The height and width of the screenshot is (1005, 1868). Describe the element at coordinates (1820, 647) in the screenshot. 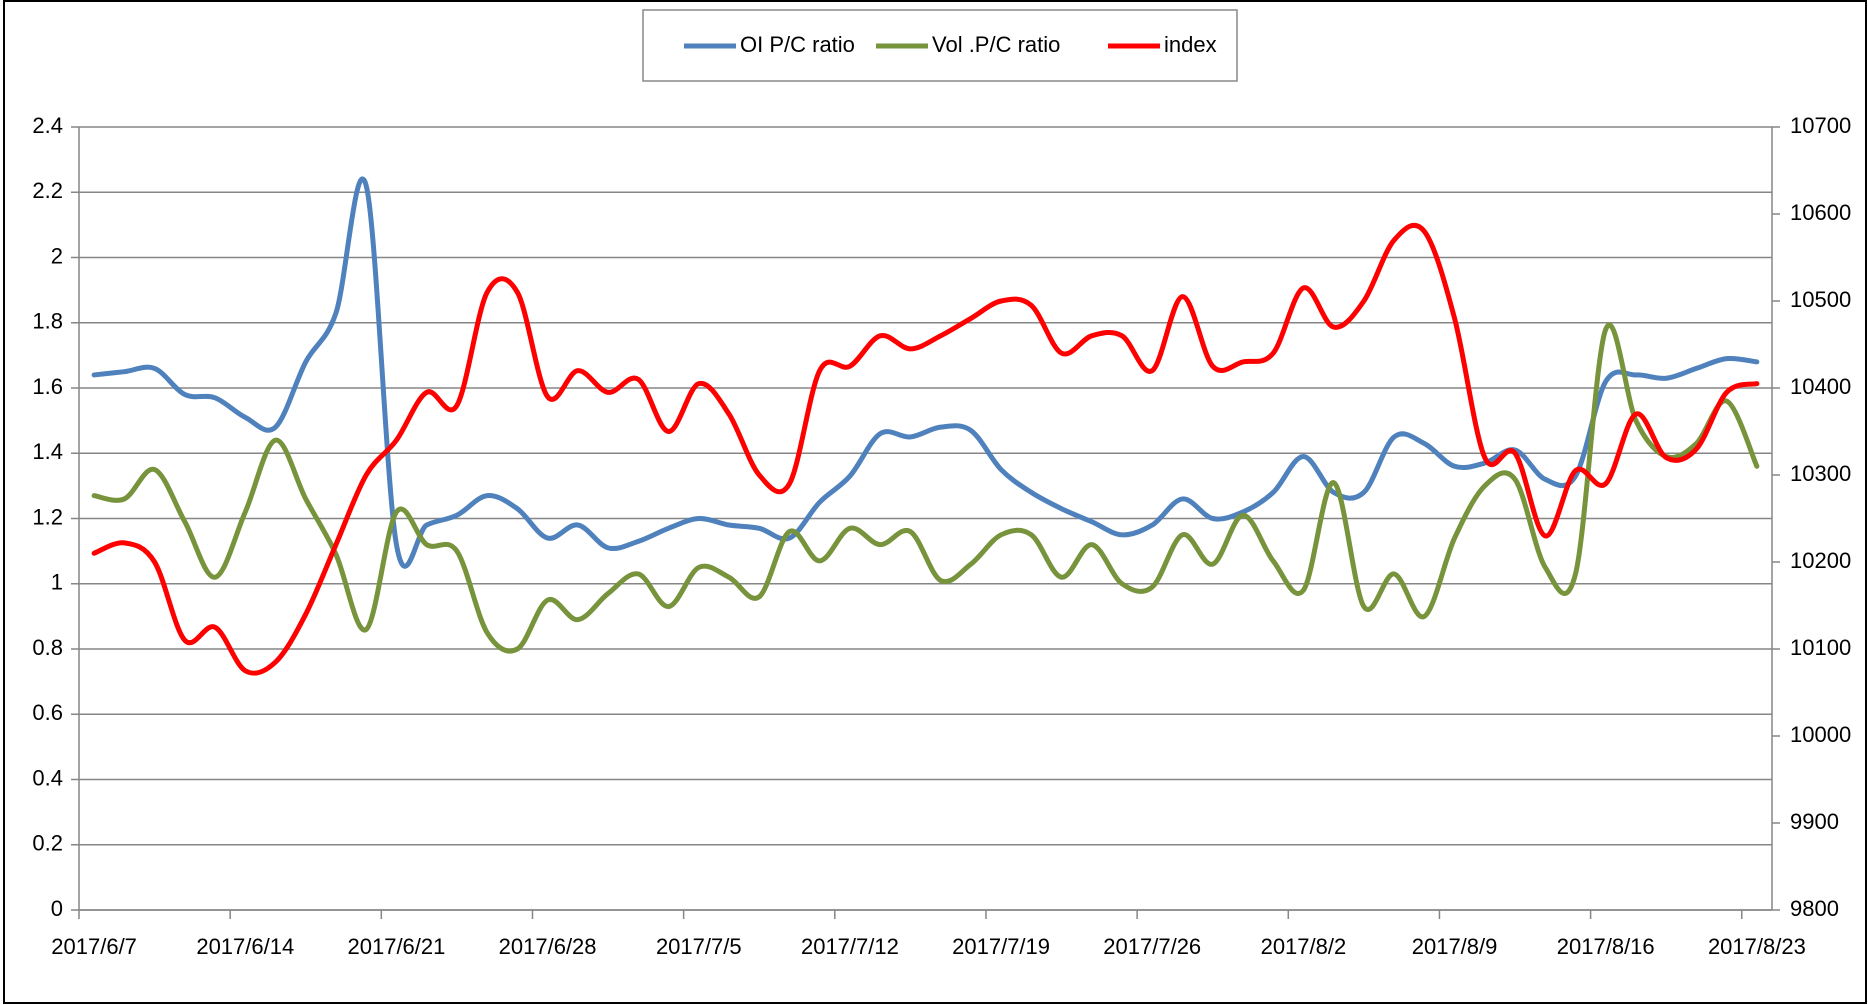

I see `y2-tick-label: 10100` at that location.